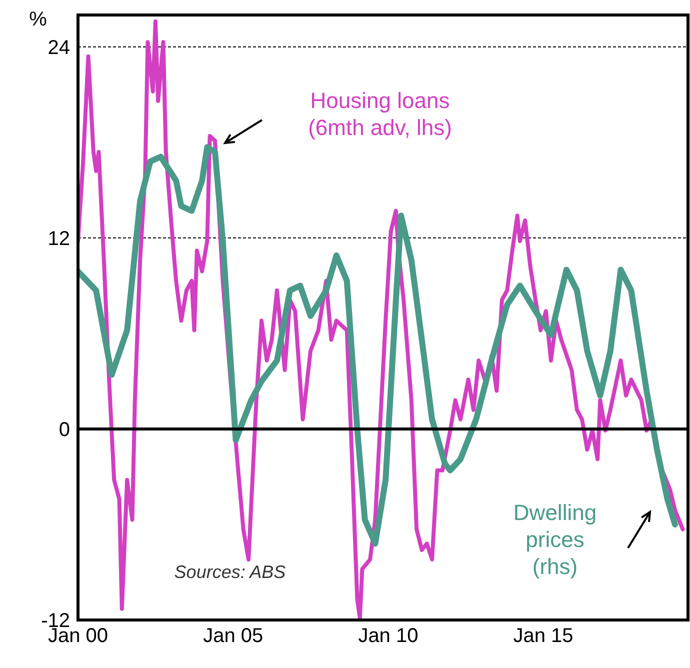 This screenshot has width=690, height=668. What do you see at coordinates (59, 47) in the screenshot?
I see `y-tick-label: 24` at bounding box center [59, 47].